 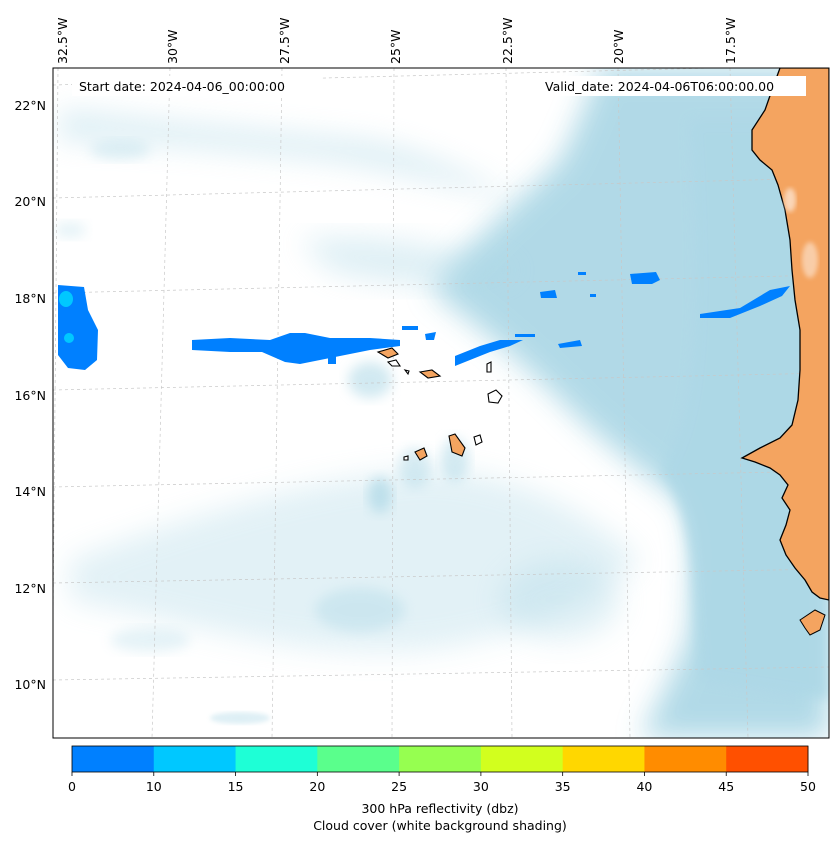 I want to click on colorbar-tick-label: 10, so click(x=154, y=786).